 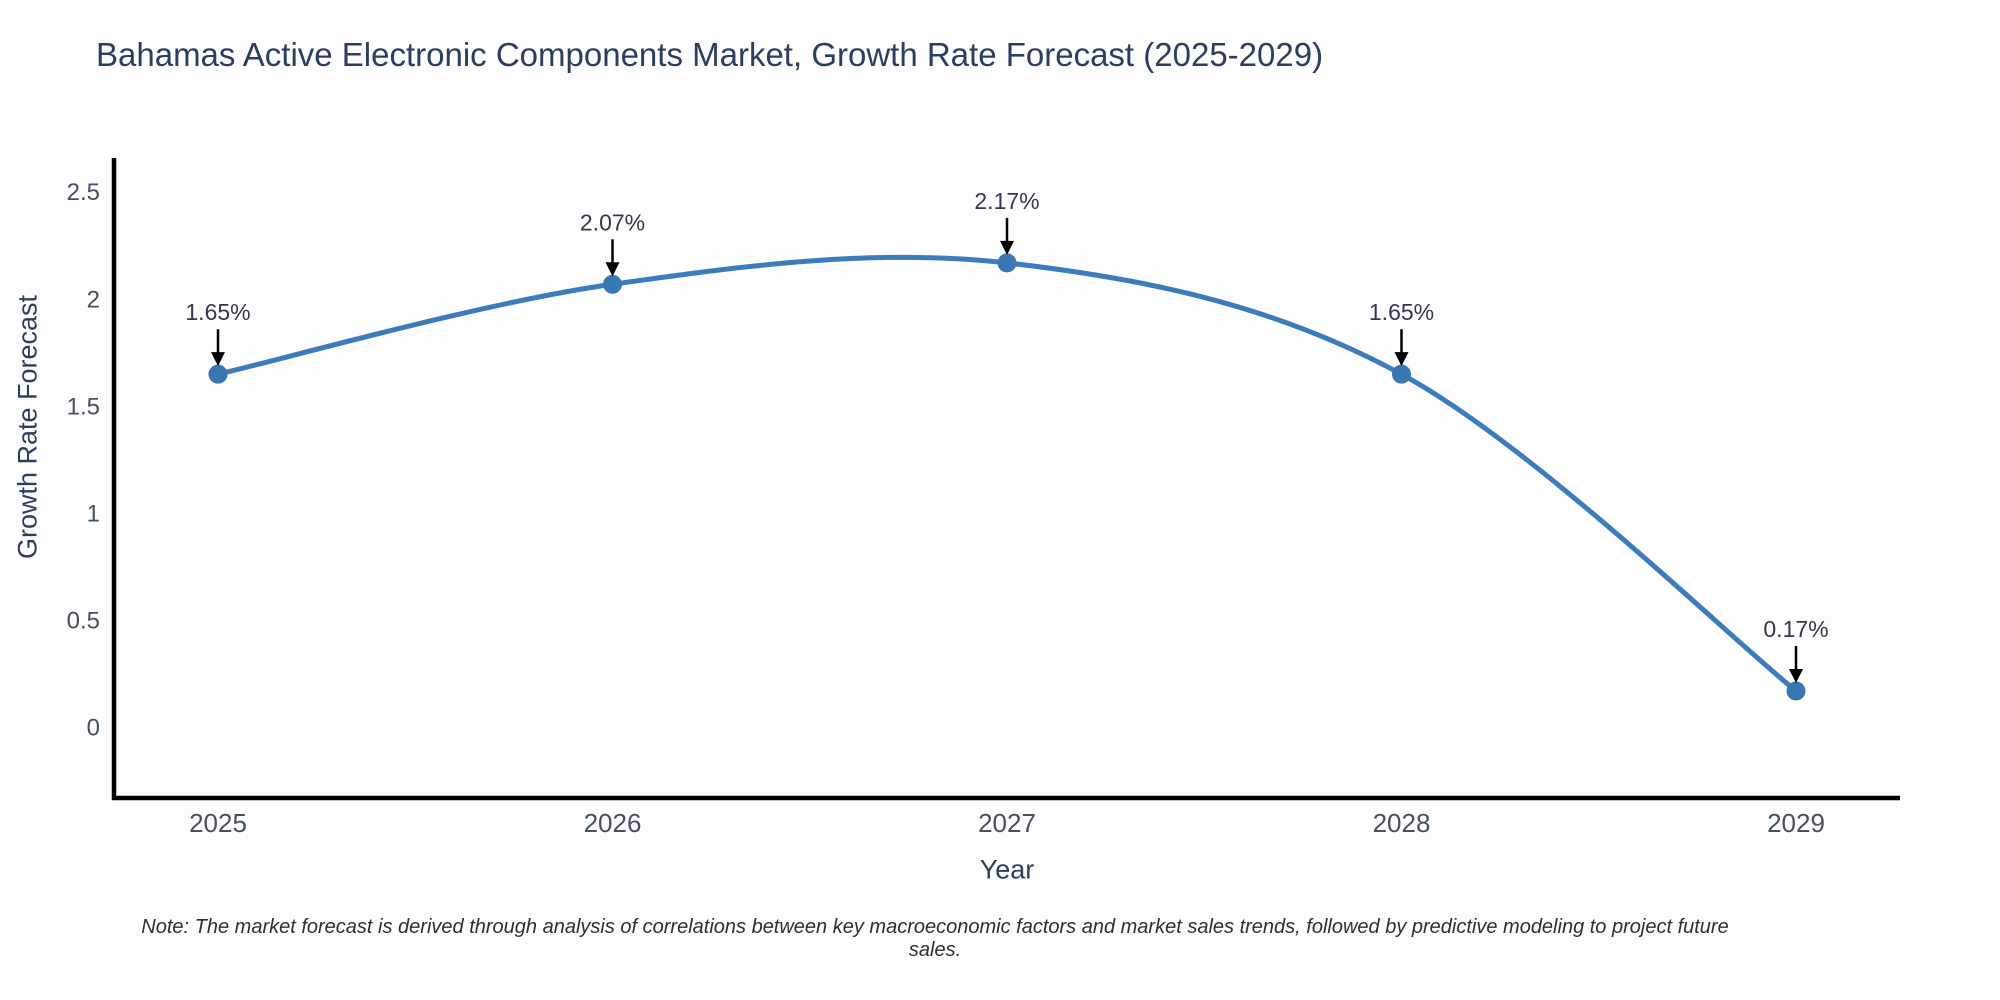 I want to click on x-axis-title: Year, so click(x=1007, y=869).